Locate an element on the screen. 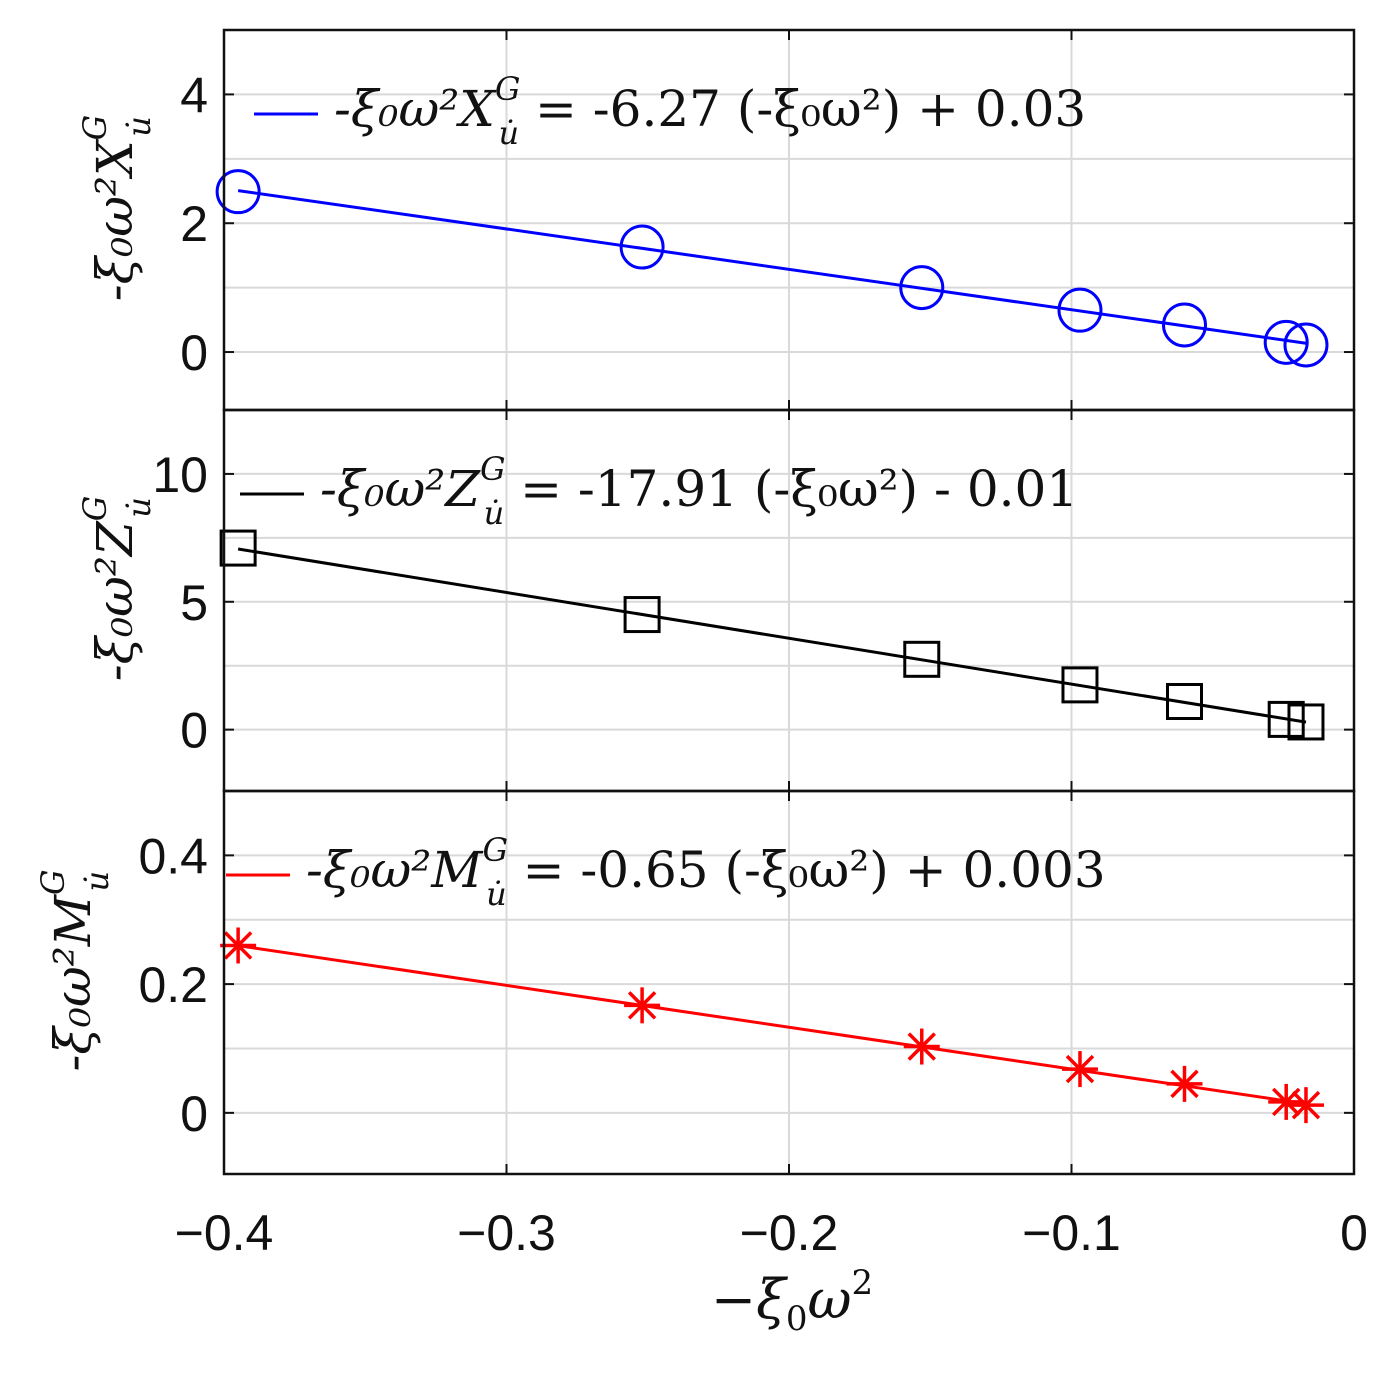 Image resolution: width=1389 pixels, height=1375 pixels. panel-top-ytick-label-2: 4 is located at coordinates (194, 95).